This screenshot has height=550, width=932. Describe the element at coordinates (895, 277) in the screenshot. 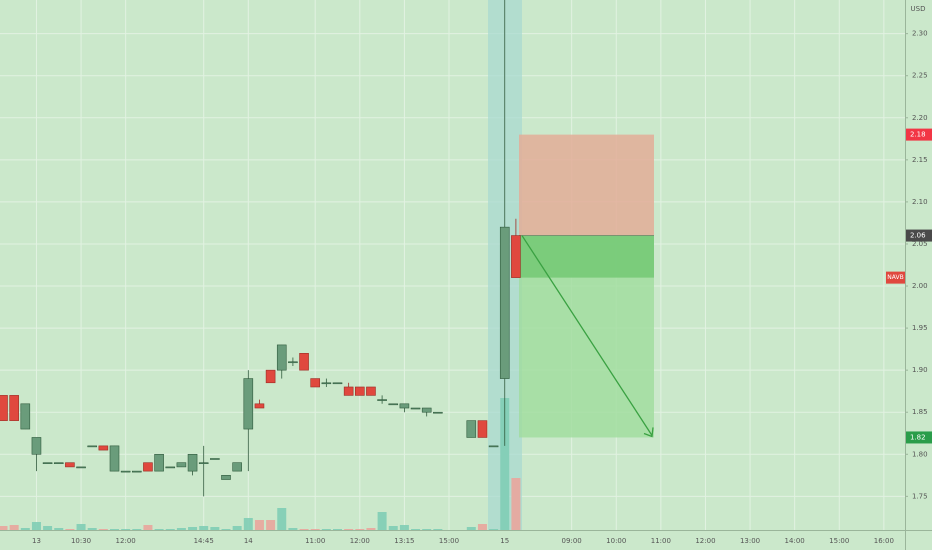

I see `symbol-label-bg` at that location.